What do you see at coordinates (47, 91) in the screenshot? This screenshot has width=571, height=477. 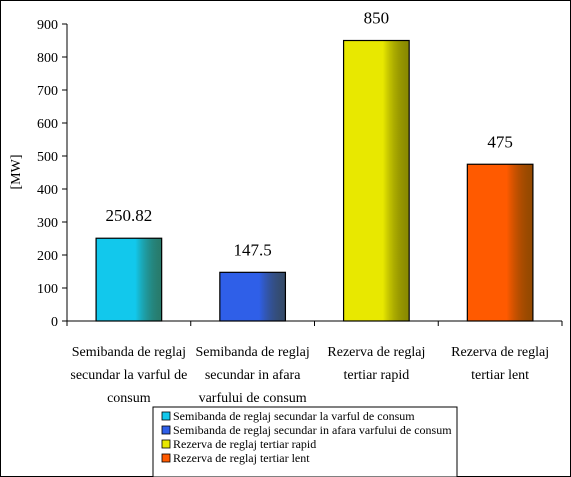 I see `y-tick-label: 700` at bounding box center [47, 91].